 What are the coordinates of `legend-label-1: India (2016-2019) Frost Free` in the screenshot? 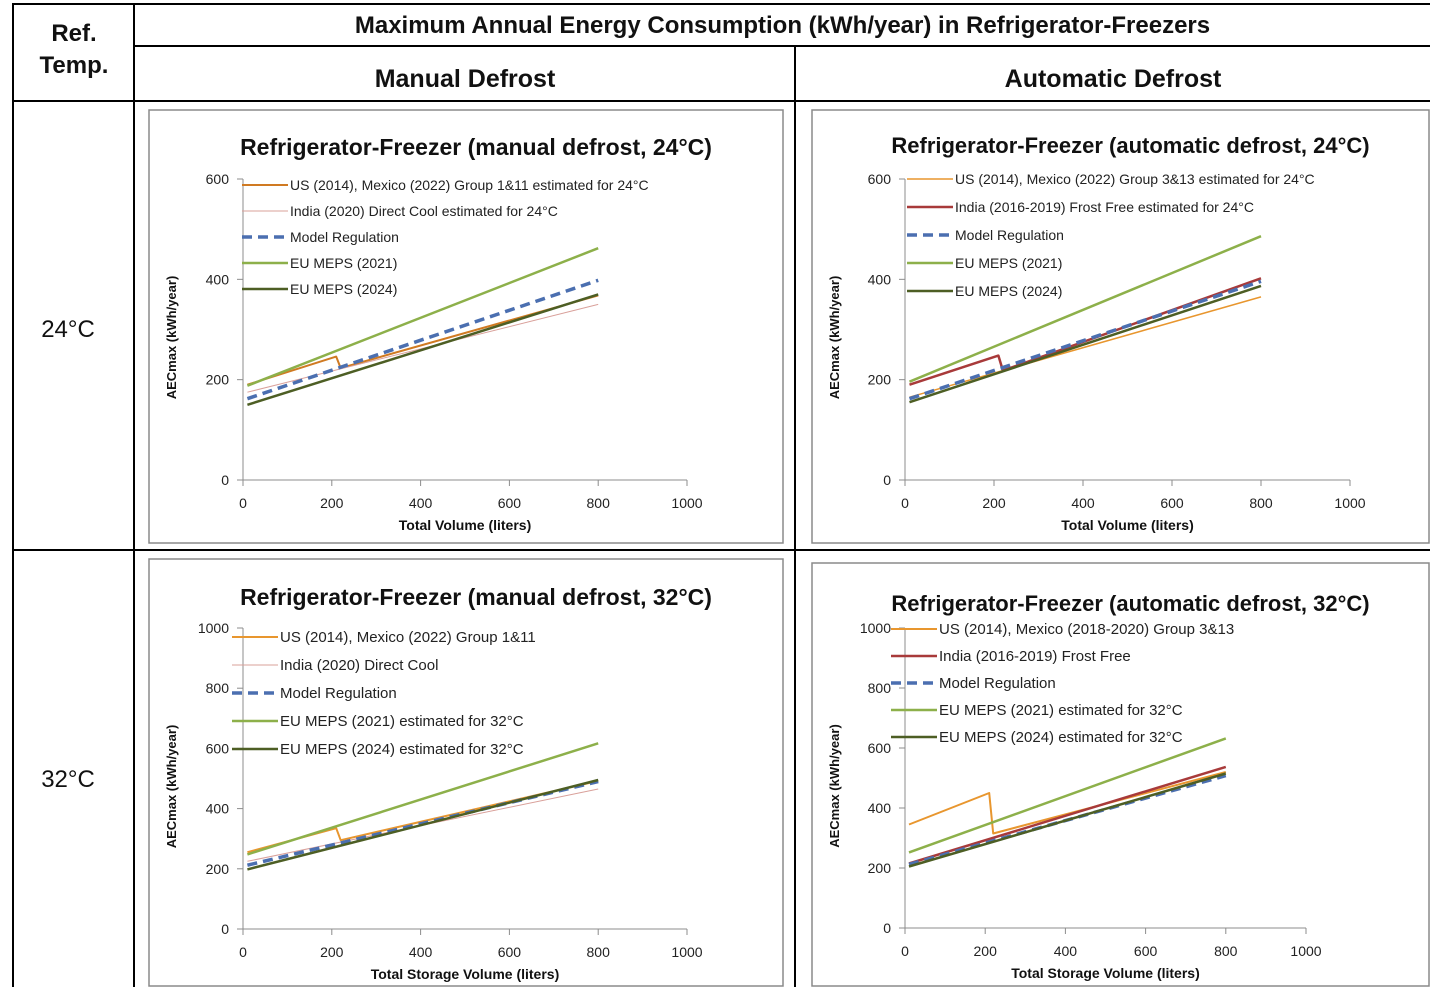 It's located at (1035, 656).